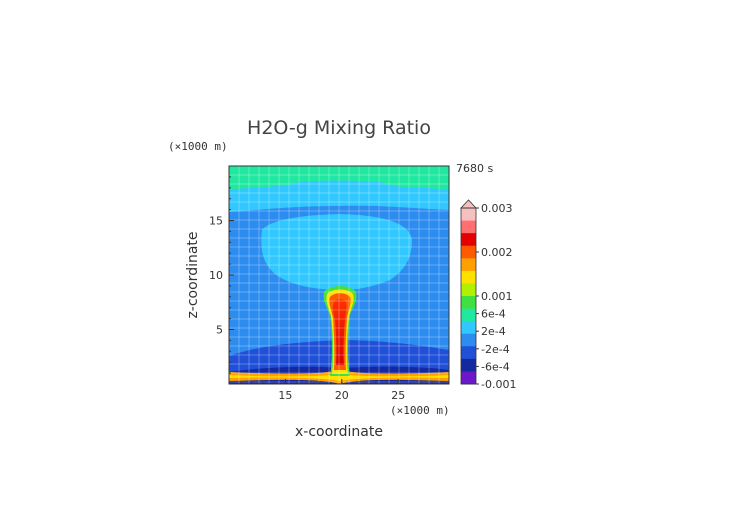 The height and width of the screenshot is (532, 752). I want to click on colorbar-label: 2e-4, so click(493, 331).